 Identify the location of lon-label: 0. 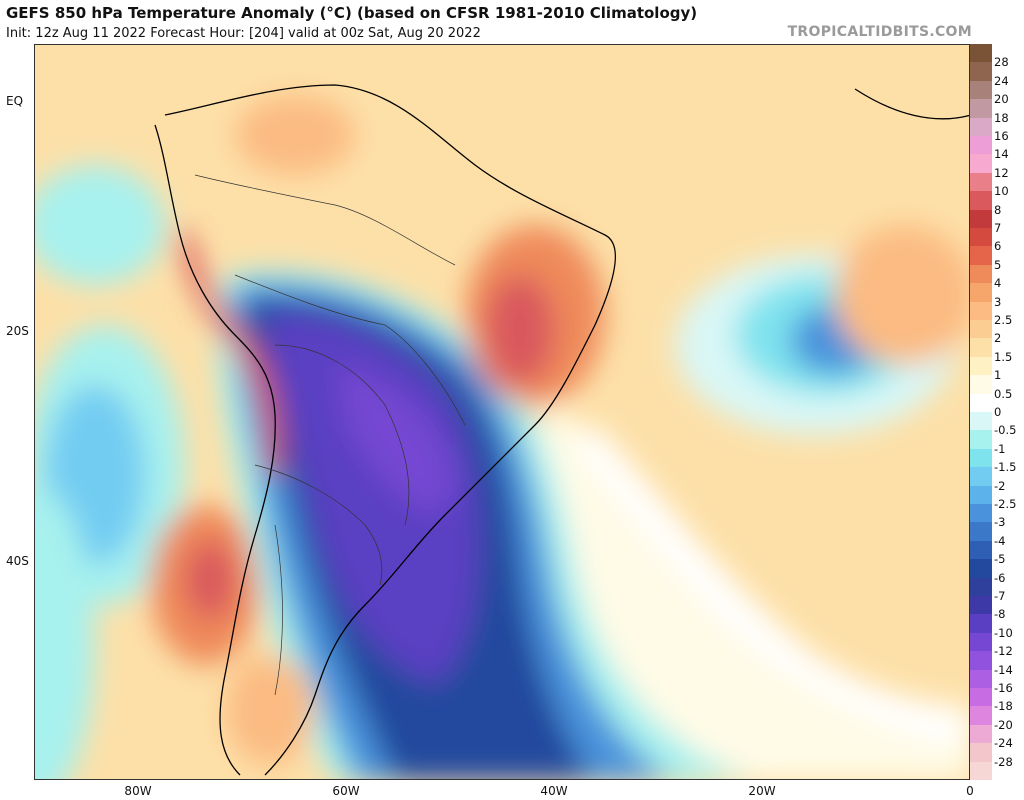
(970, 791).